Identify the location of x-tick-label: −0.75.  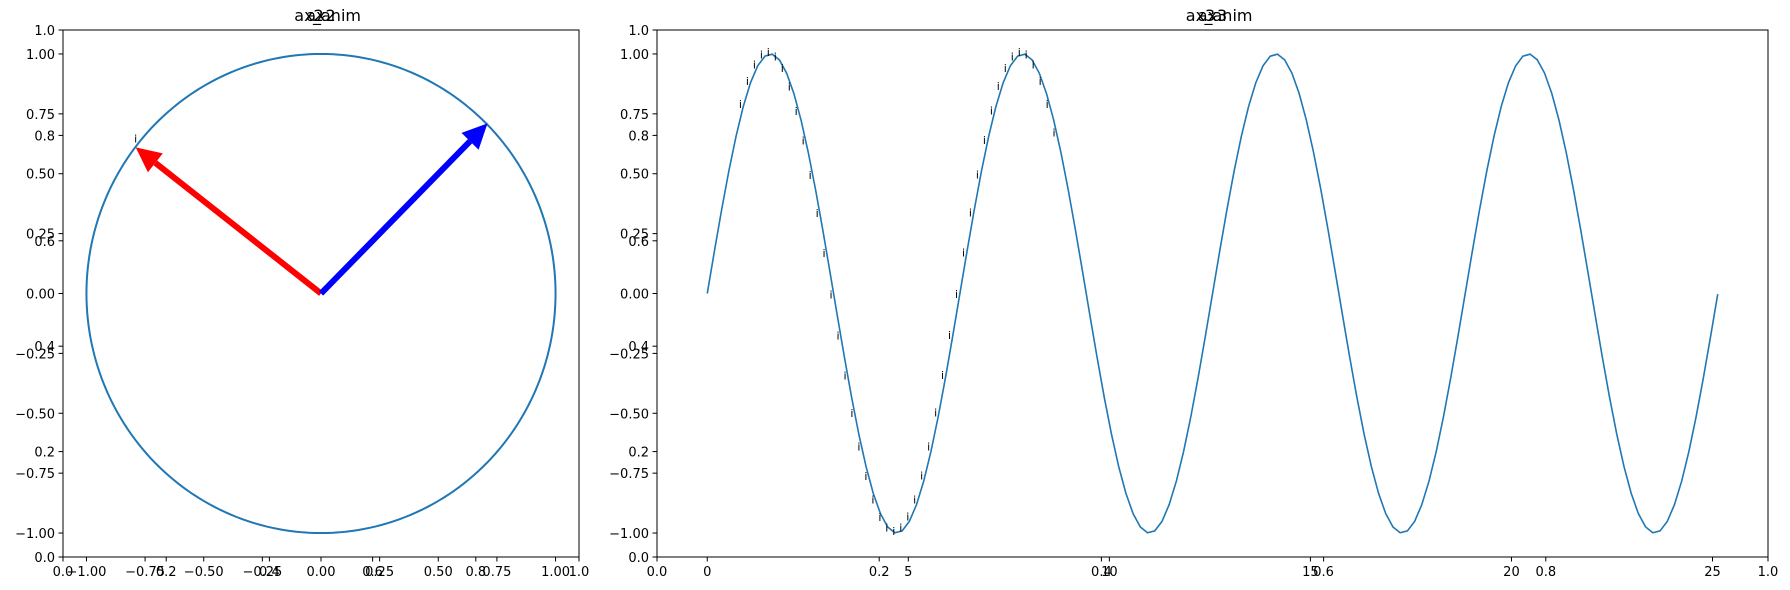
(145, 572).